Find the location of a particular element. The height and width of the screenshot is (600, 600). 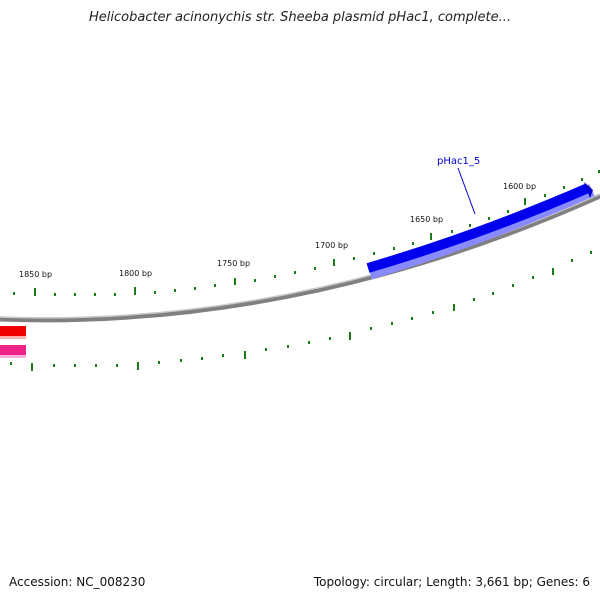

tick-label-1600: 1600 bp is located at coordinates (519, 186).